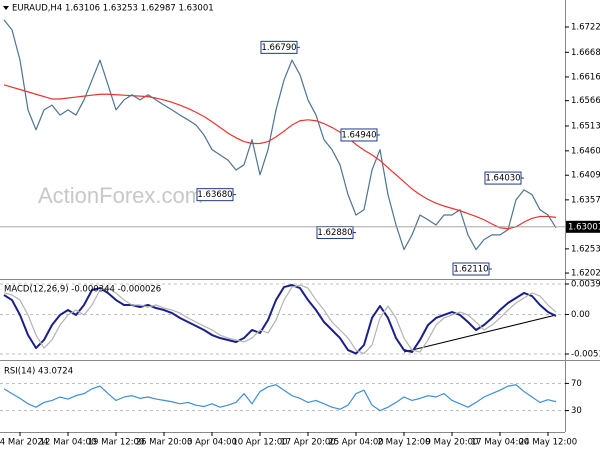  What do you see at coordinates (164, 443) in the screenshot?
I see `x-tick-label: 26 Mar 20:00` at bounding box center [164, 443].